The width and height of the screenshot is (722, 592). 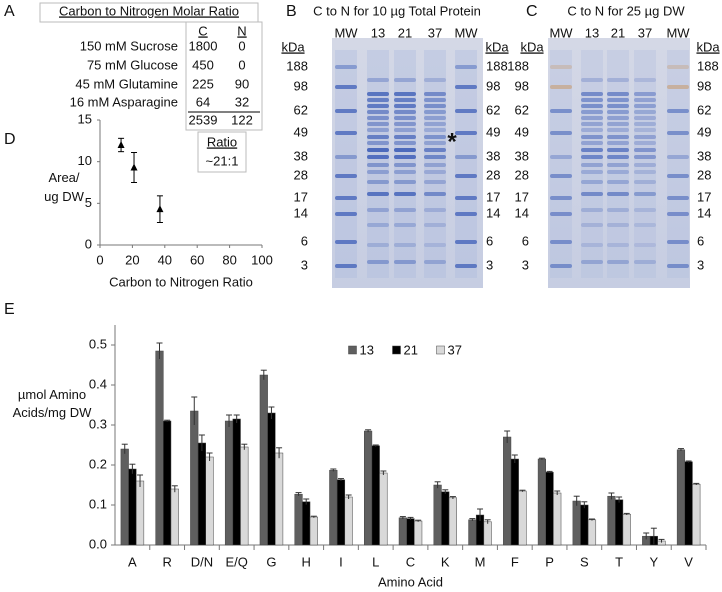 I want to click on marker-label: 38, so click(x=522, y=155).